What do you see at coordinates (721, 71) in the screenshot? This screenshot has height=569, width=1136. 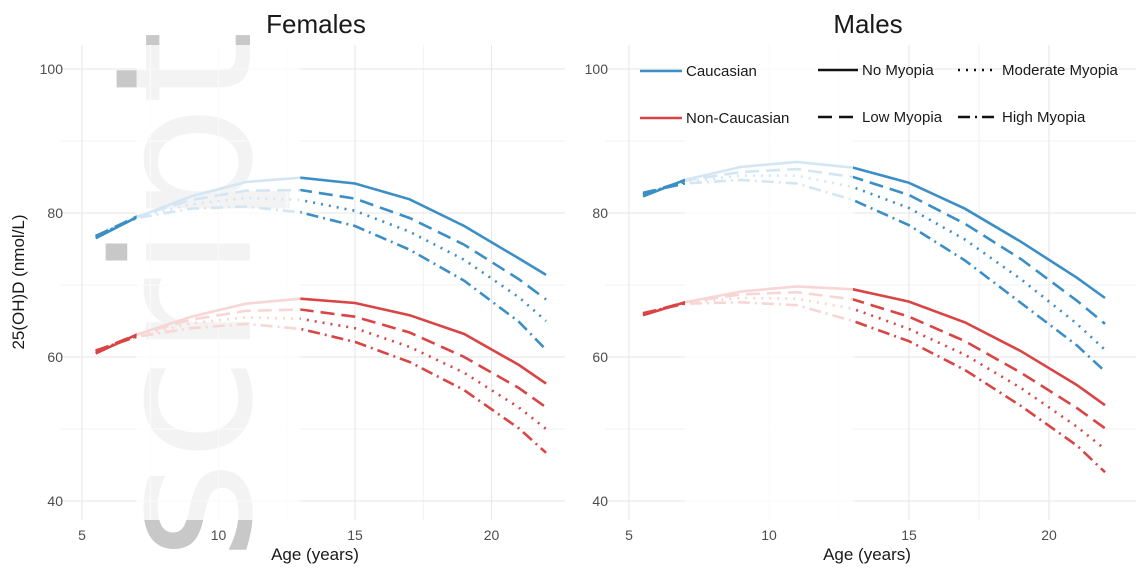 I see `legend-label-caucasian: Caucasian` at bounding box center [721, 71].